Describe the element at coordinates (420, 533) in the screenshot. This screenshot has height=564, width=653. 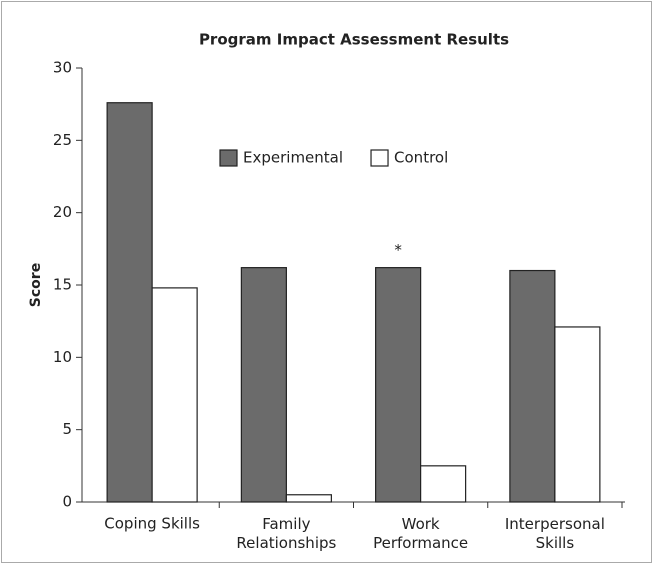
I see `x-tick-label: Work Performance` at that location.